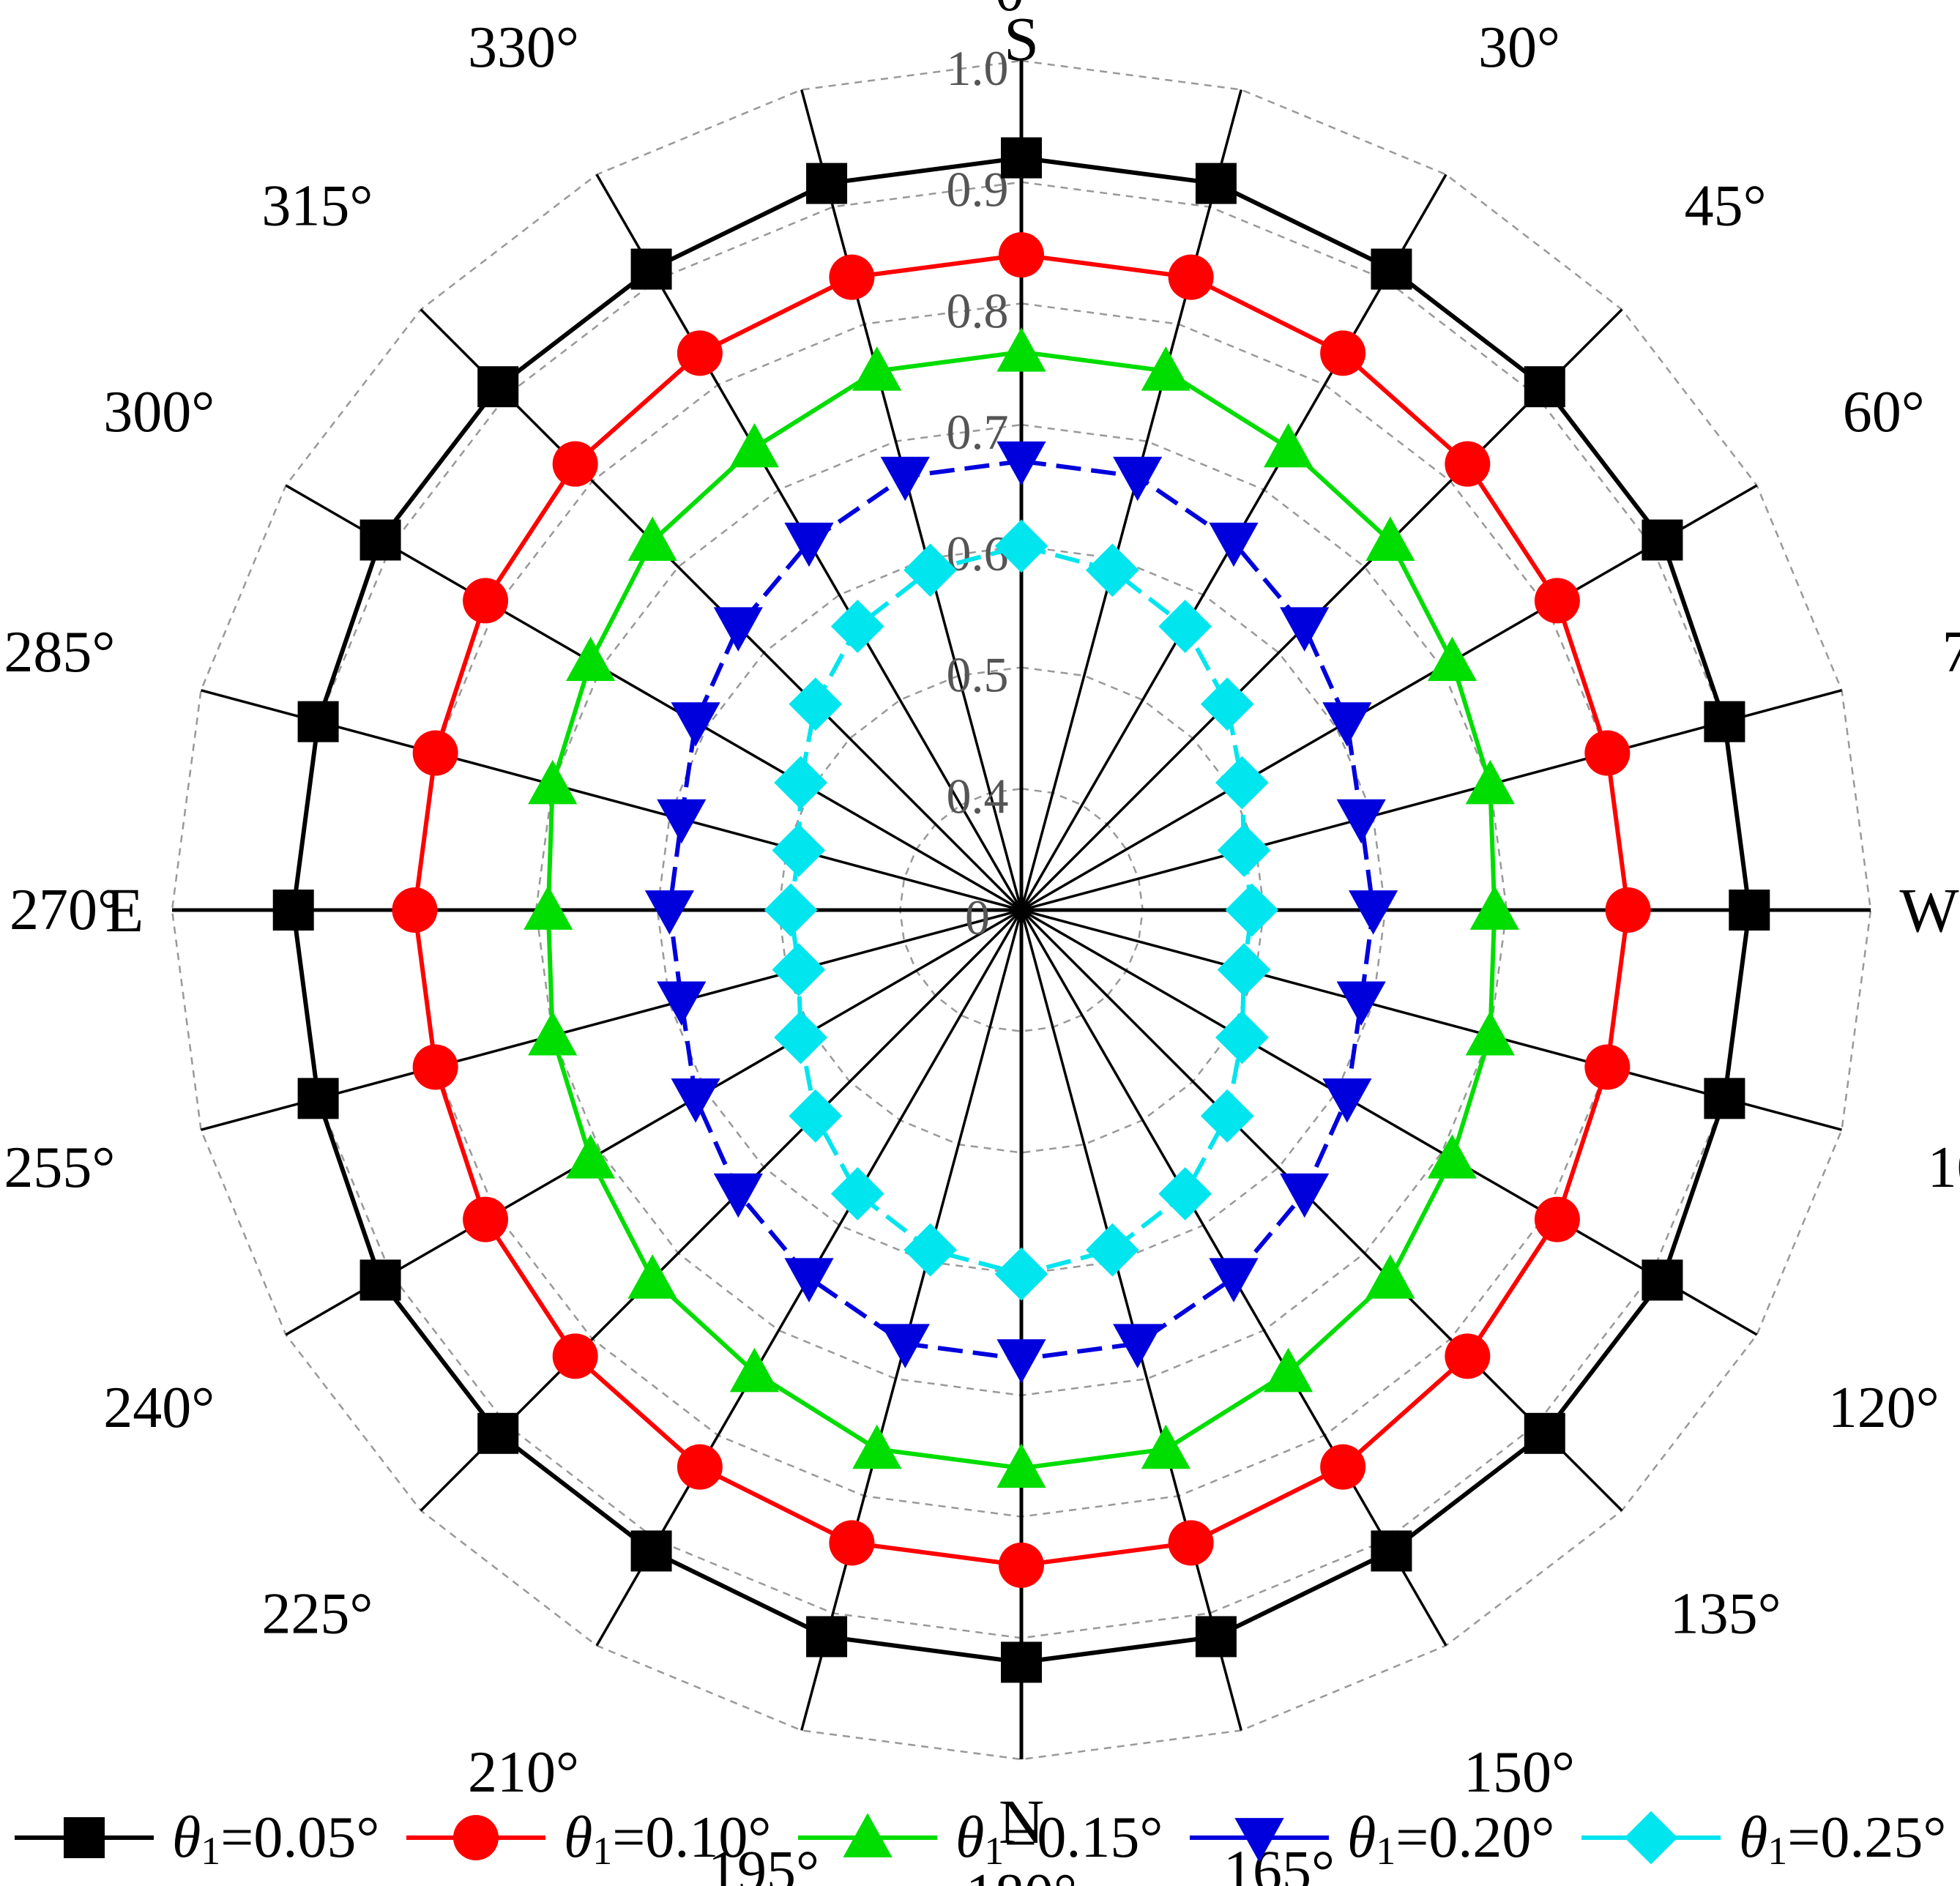 This screenshot has height=1886, width=1960. I want to click on angle-label: 330°, so click(523, 48).